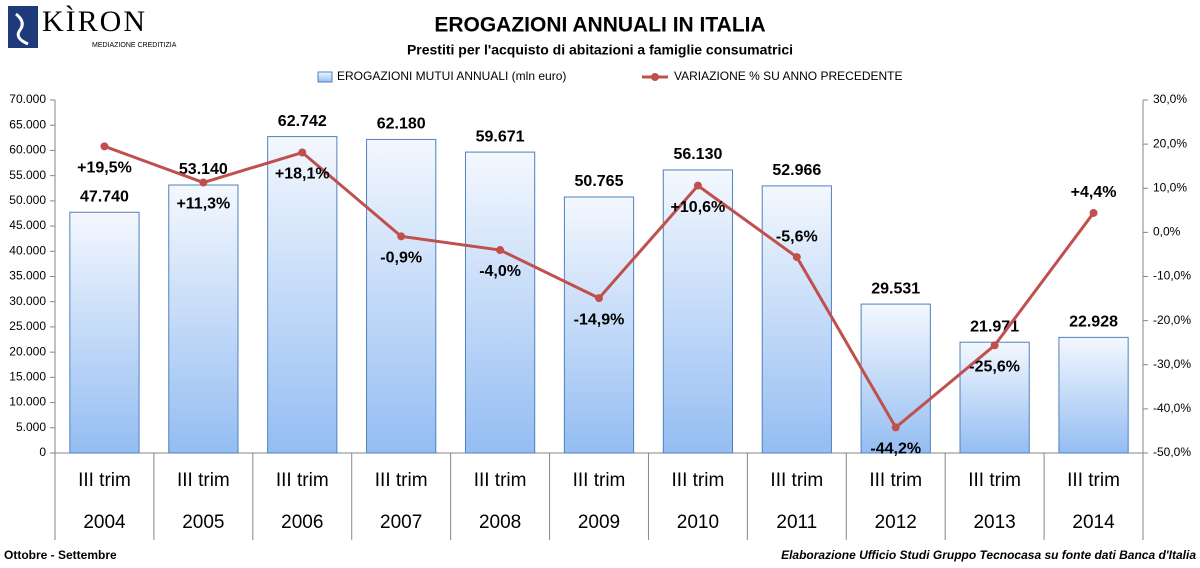  What do you see at coordinates (451, 76) in the screenshot?
I see `legend-label: EROGAZIONI MUTUI ANNUALI (mln euro)` at bounding box center [451, 76].